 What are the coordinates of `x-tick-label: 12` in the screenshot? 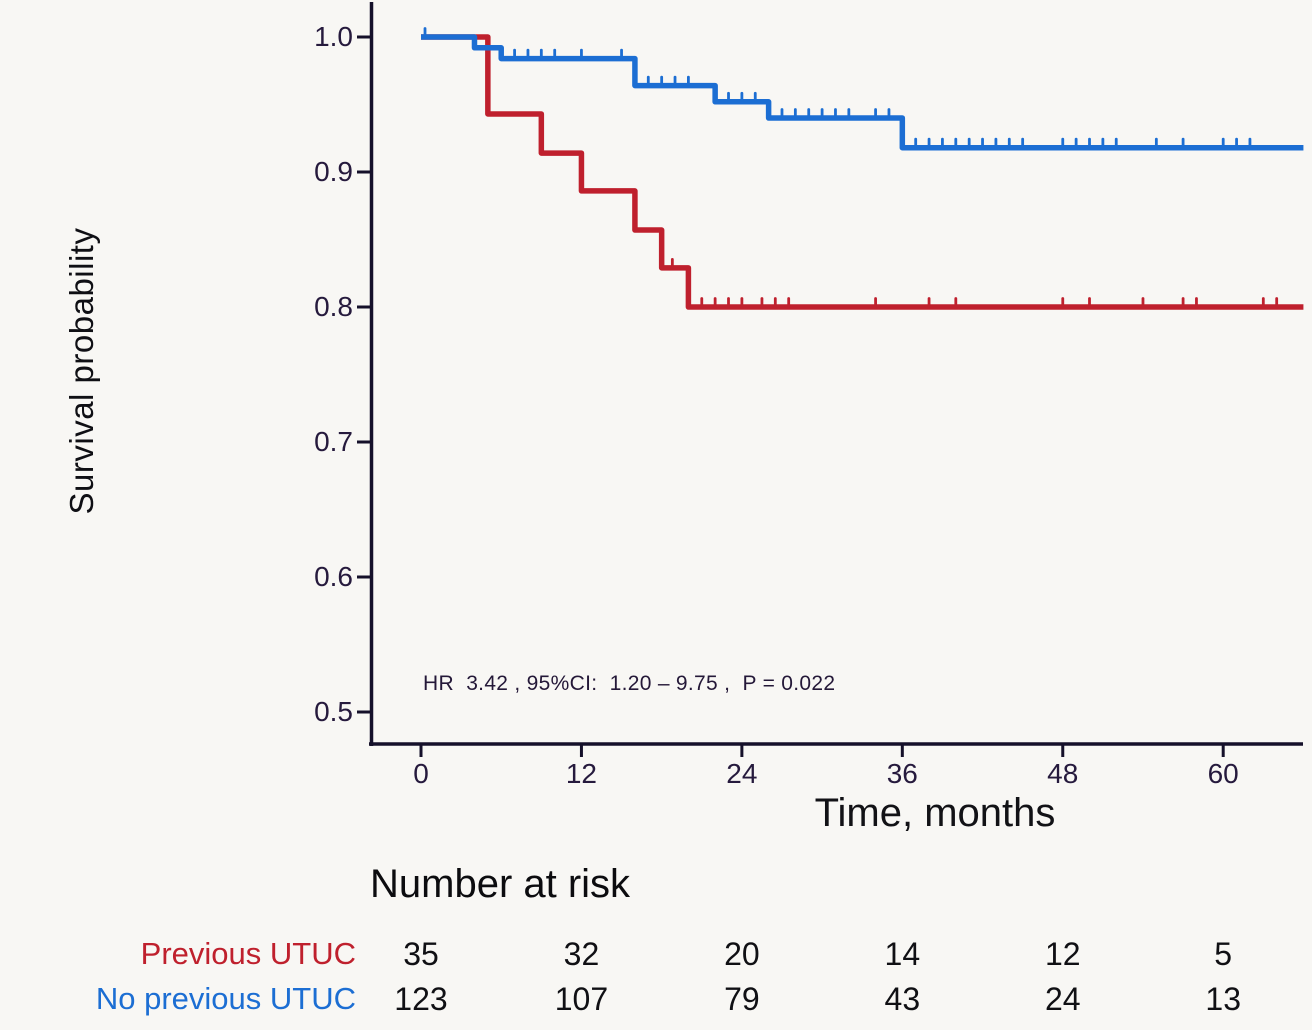 It's located at (581, 773).